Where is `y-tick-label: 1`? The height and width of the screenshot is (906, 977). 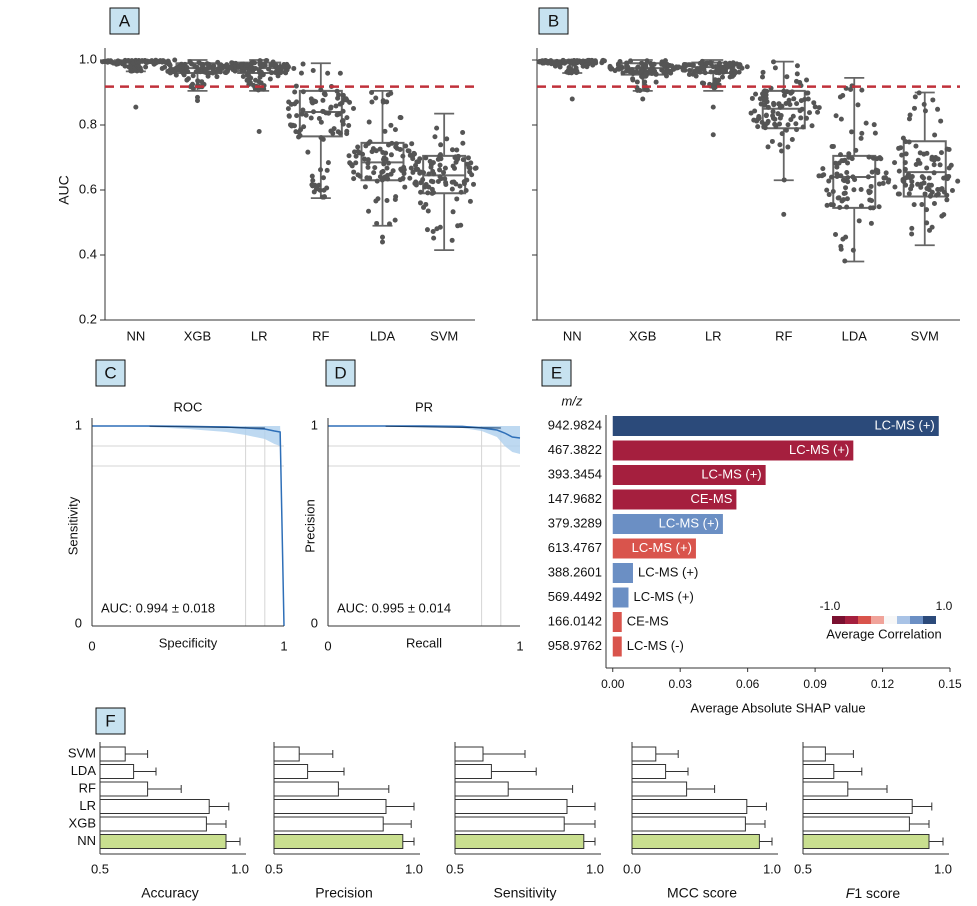 y-tick-label: 1 is located at coordinates (314, 424).